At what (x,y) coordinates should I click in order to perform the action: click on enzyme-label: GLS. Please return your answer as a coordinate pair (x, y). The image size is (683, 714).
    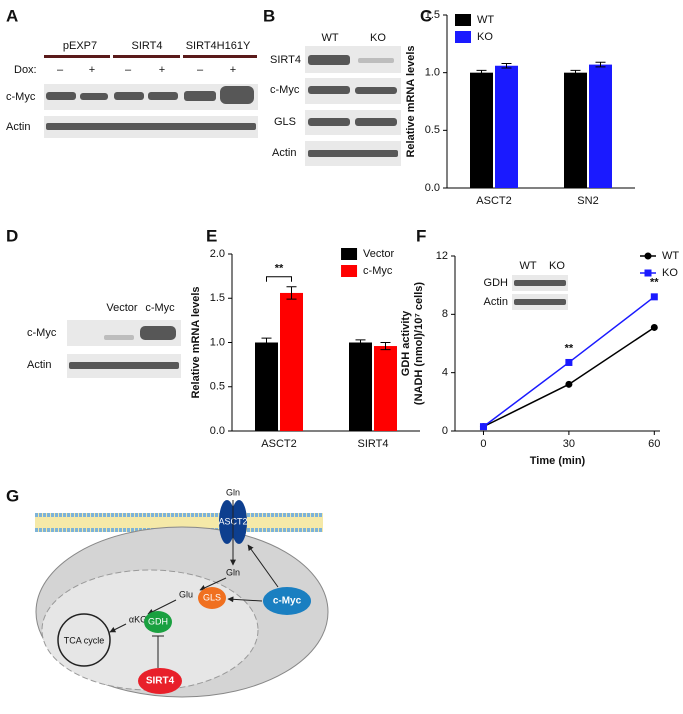
    Looking at the image, I should click on (212, 597).